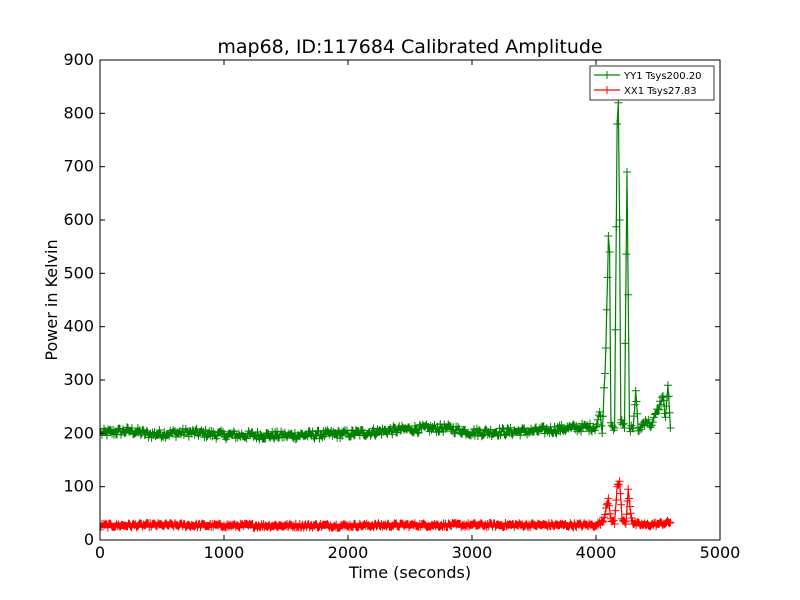  Describe the element at coordinates (78, 166) in the screenshot. I see `y-tick-label: 700` at that location.